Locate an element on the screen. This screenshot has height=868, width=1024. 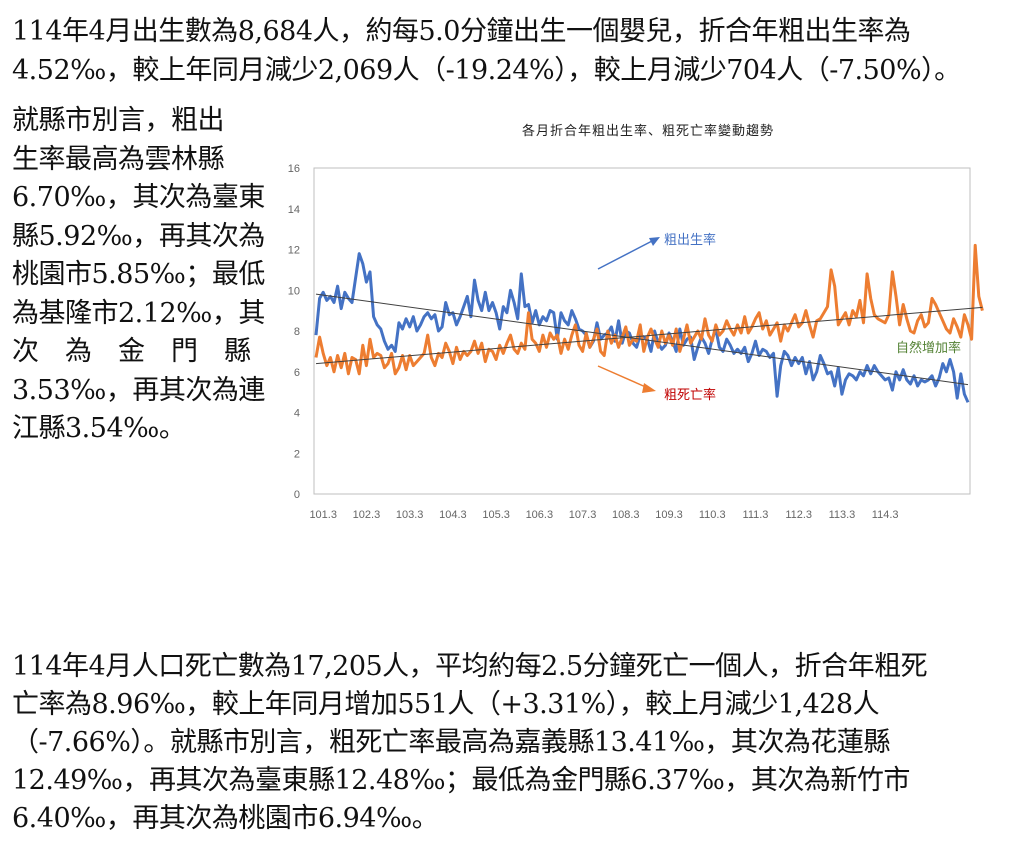
county-text-line: 桃園市5.85‰；最低 is located at coordinates (138, 274).